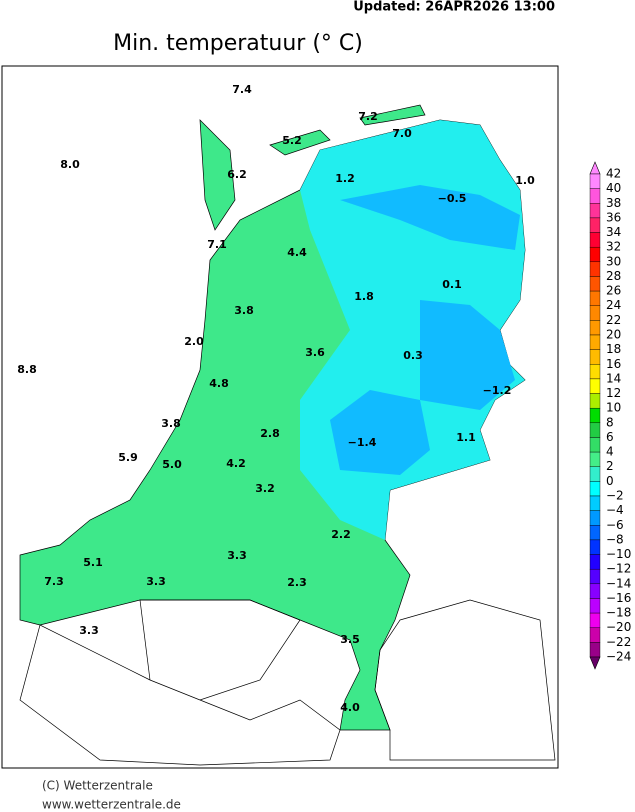  What do you see at coordinates (219, 383) in the screenshot?
I see `station-value: 4.8` at bounding box center [219, 383].